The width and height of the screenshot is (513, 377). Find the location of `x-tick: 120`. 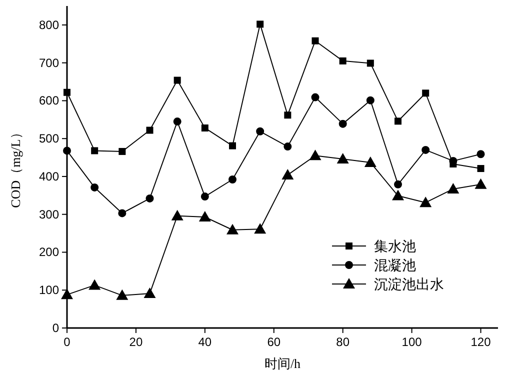

x-tick: 120 is located at coordinates (480, 342).